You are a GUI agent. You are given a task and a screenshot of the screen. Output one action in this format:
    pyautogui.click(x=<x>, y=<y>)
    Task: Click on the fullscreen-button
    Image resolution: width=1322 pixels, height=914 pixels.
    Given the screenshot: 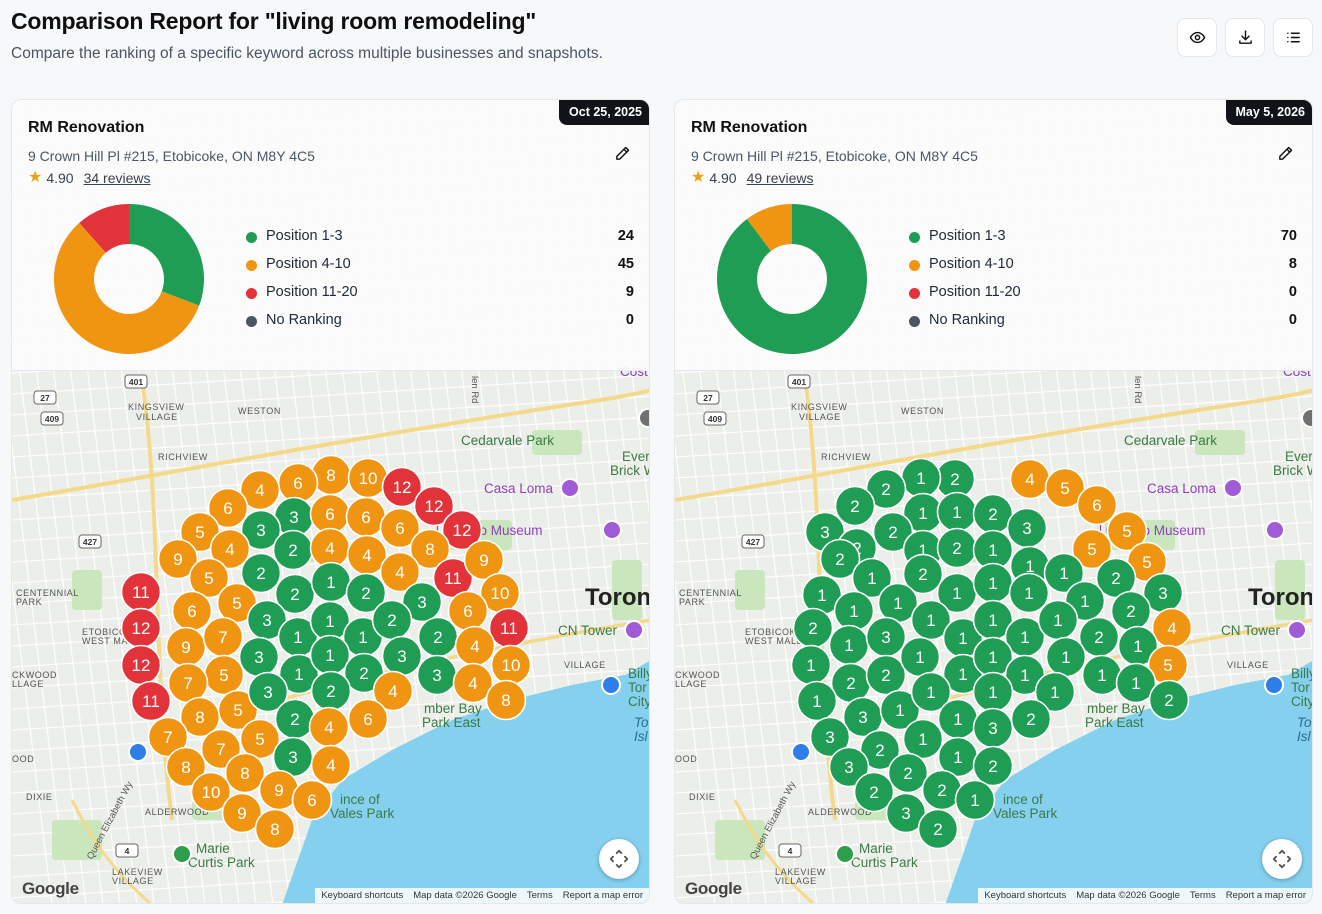 What is the action you would take?
    pyautogui.click(x=619, y=859)
    